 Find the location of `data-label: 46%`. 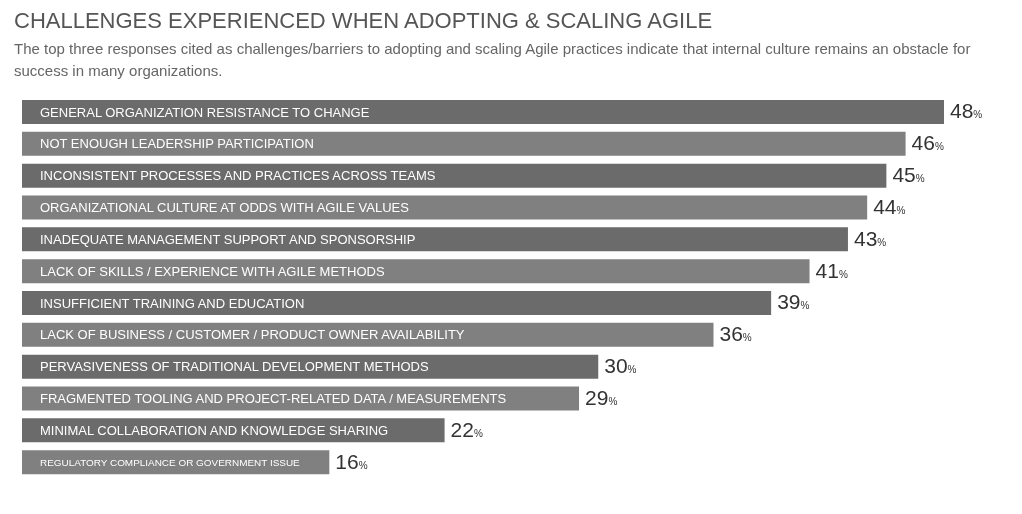

data-label: 46% is located at coordinates (927, 143).